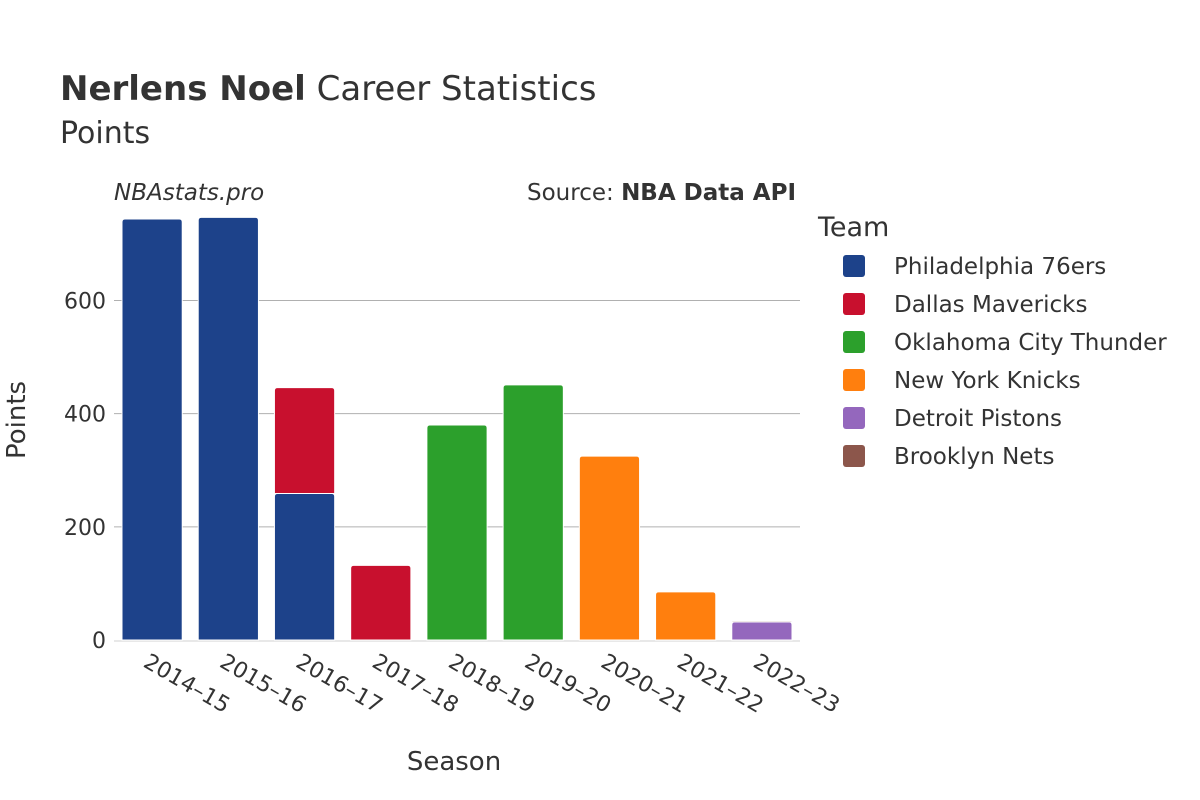 This screenshot has width=1200, height=800. I want to click on bar-segment: Detroit Pistons 2022–23: 32, so click(762, 631).